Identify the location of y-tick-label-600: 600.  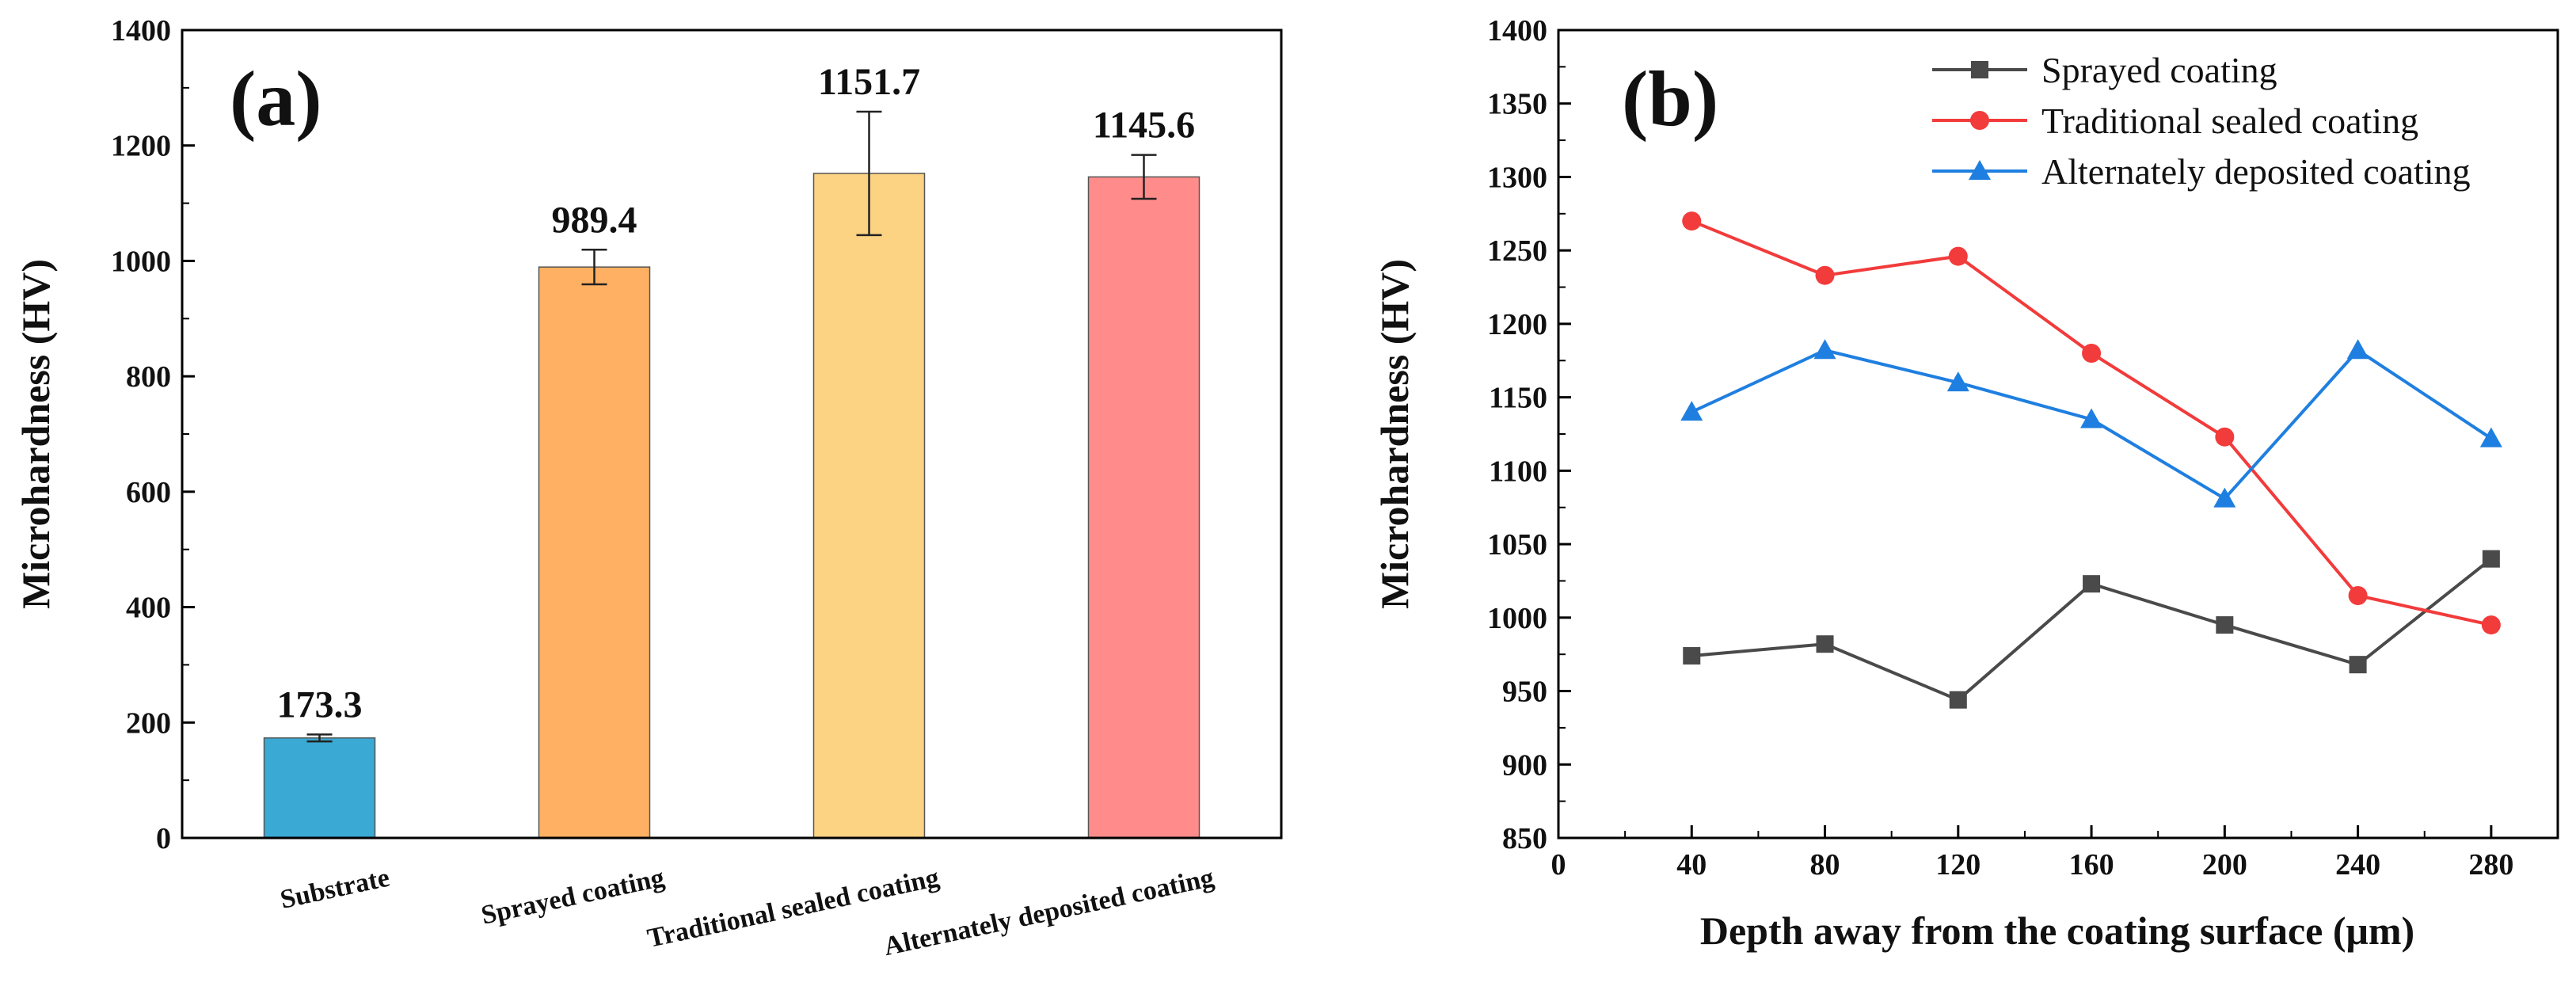
(148, 492).